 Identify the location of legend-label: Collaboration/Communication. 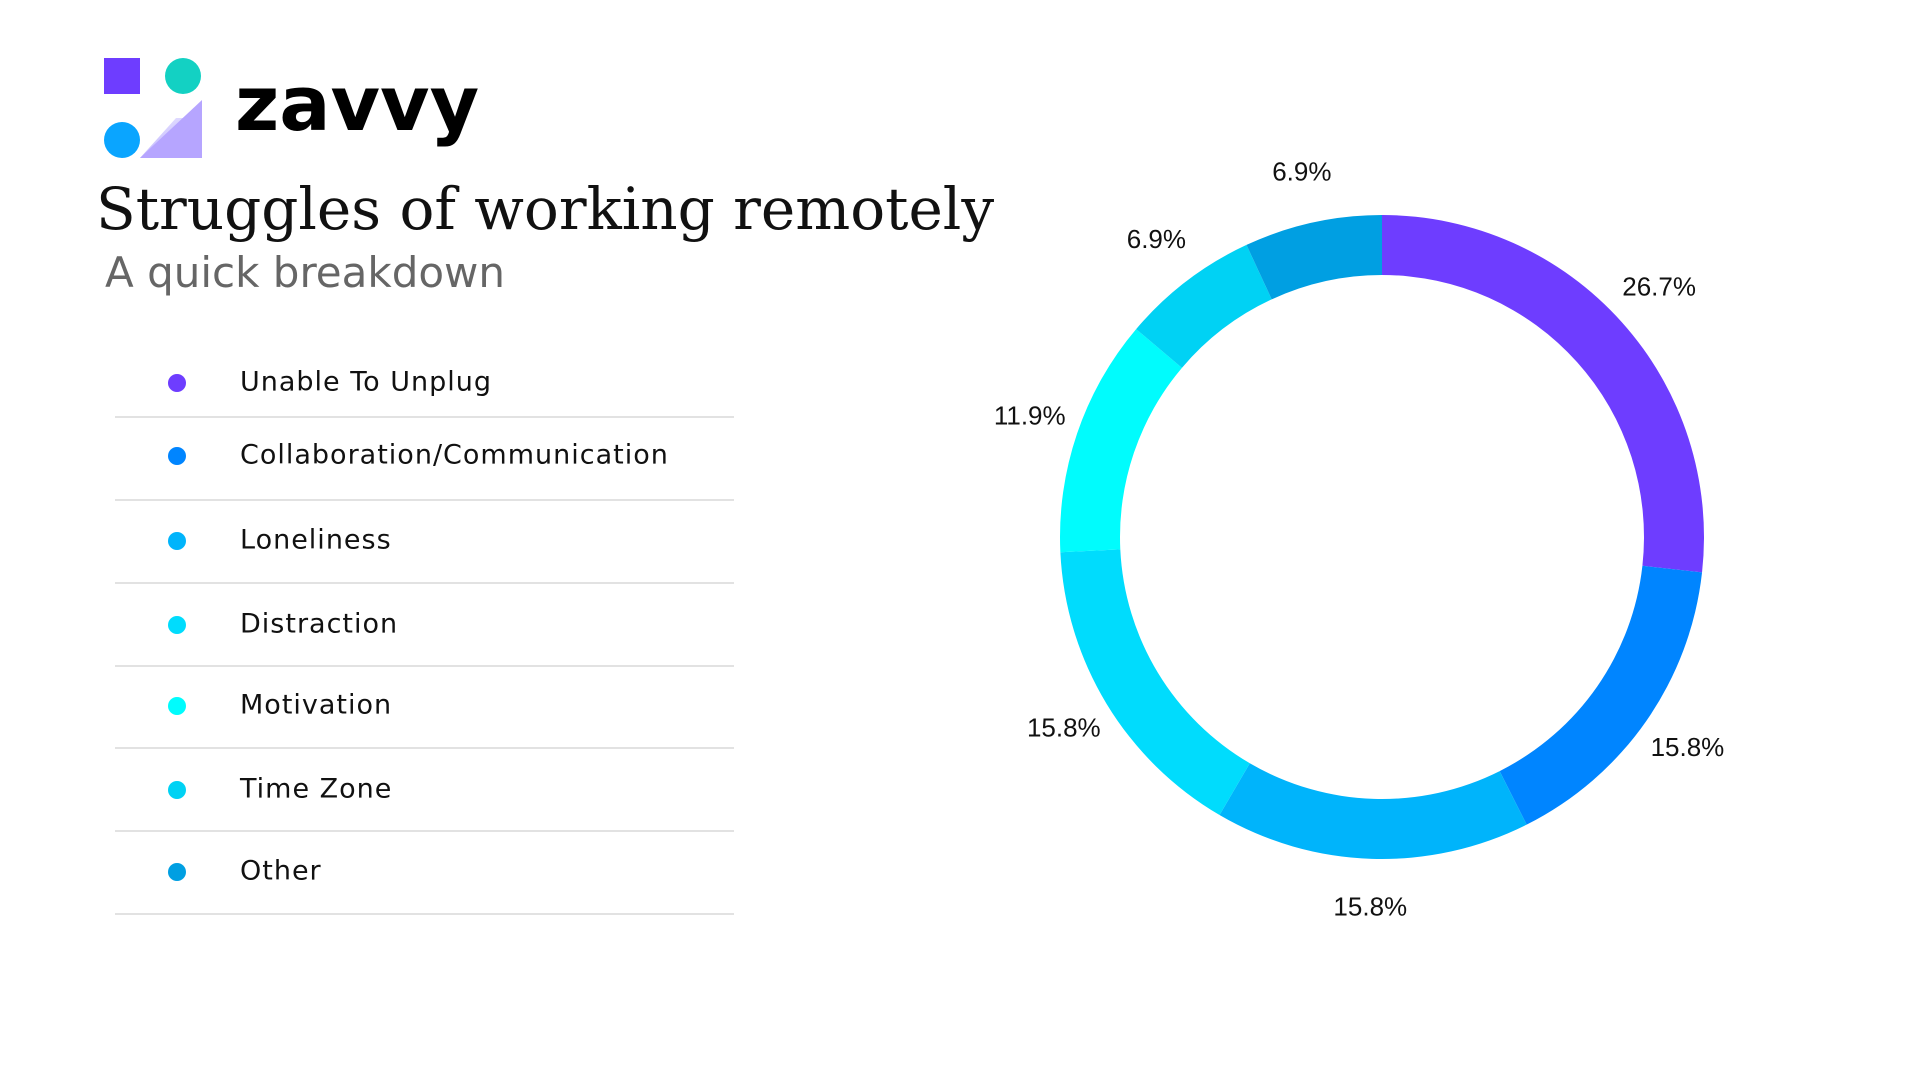
(454, 455).